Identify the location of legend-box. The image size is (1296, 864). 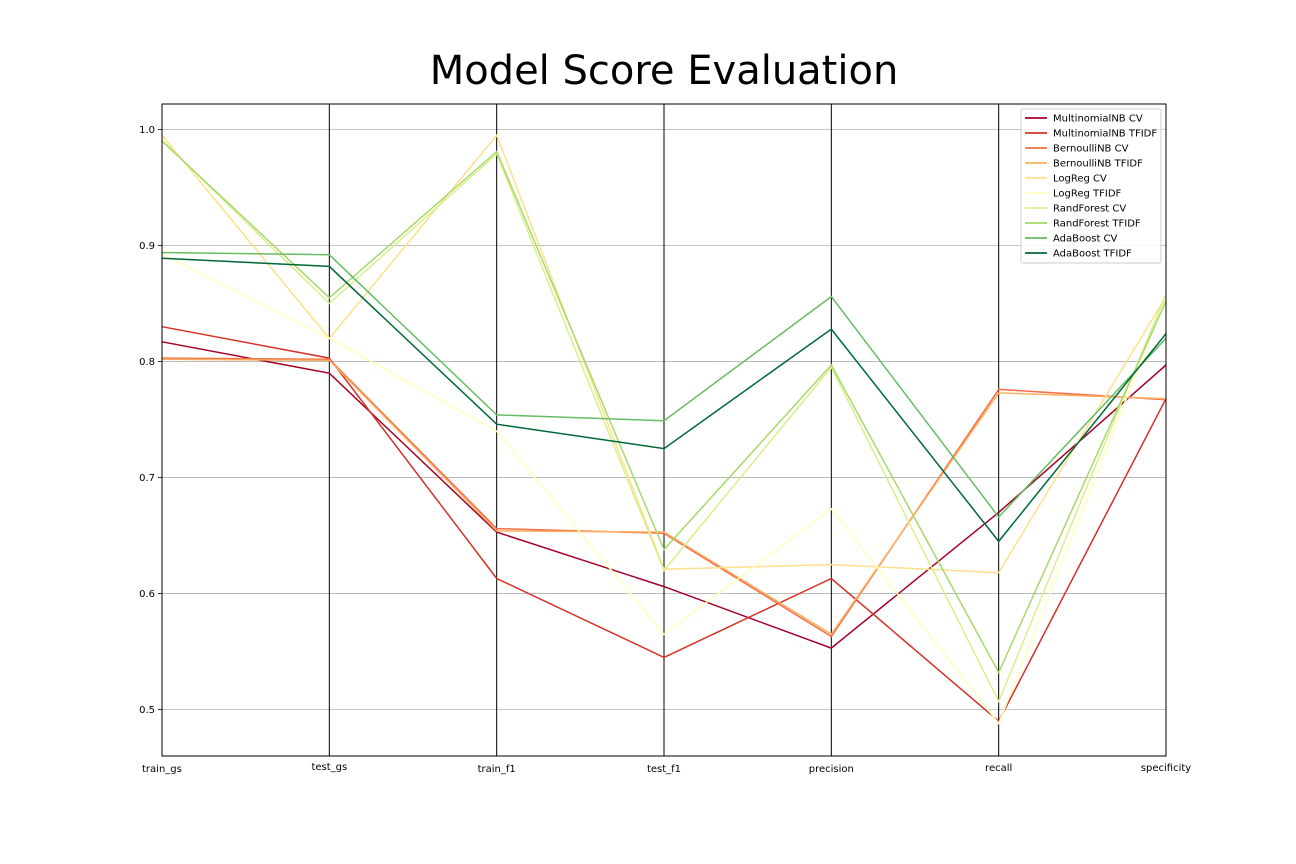
(1091, 186).